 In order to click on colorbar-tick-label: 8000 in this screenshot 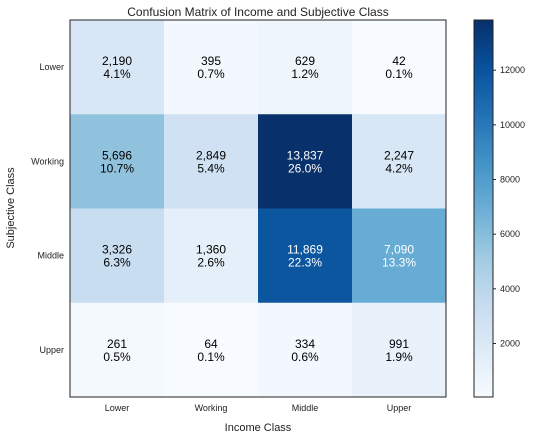, I will do `click(510, 180)`.